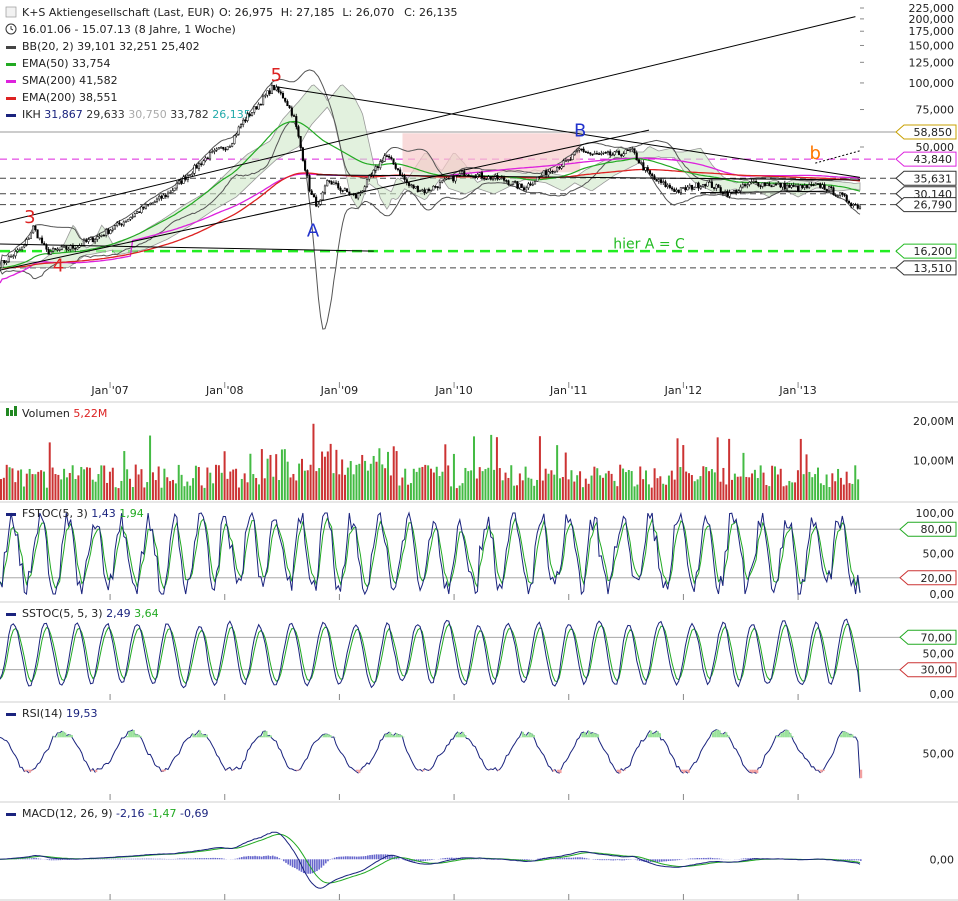 This screenshot has width=958, height=901. Describe the element at coordinates (430, 553) in the screenshot. I see `fstoc-line` at that location.